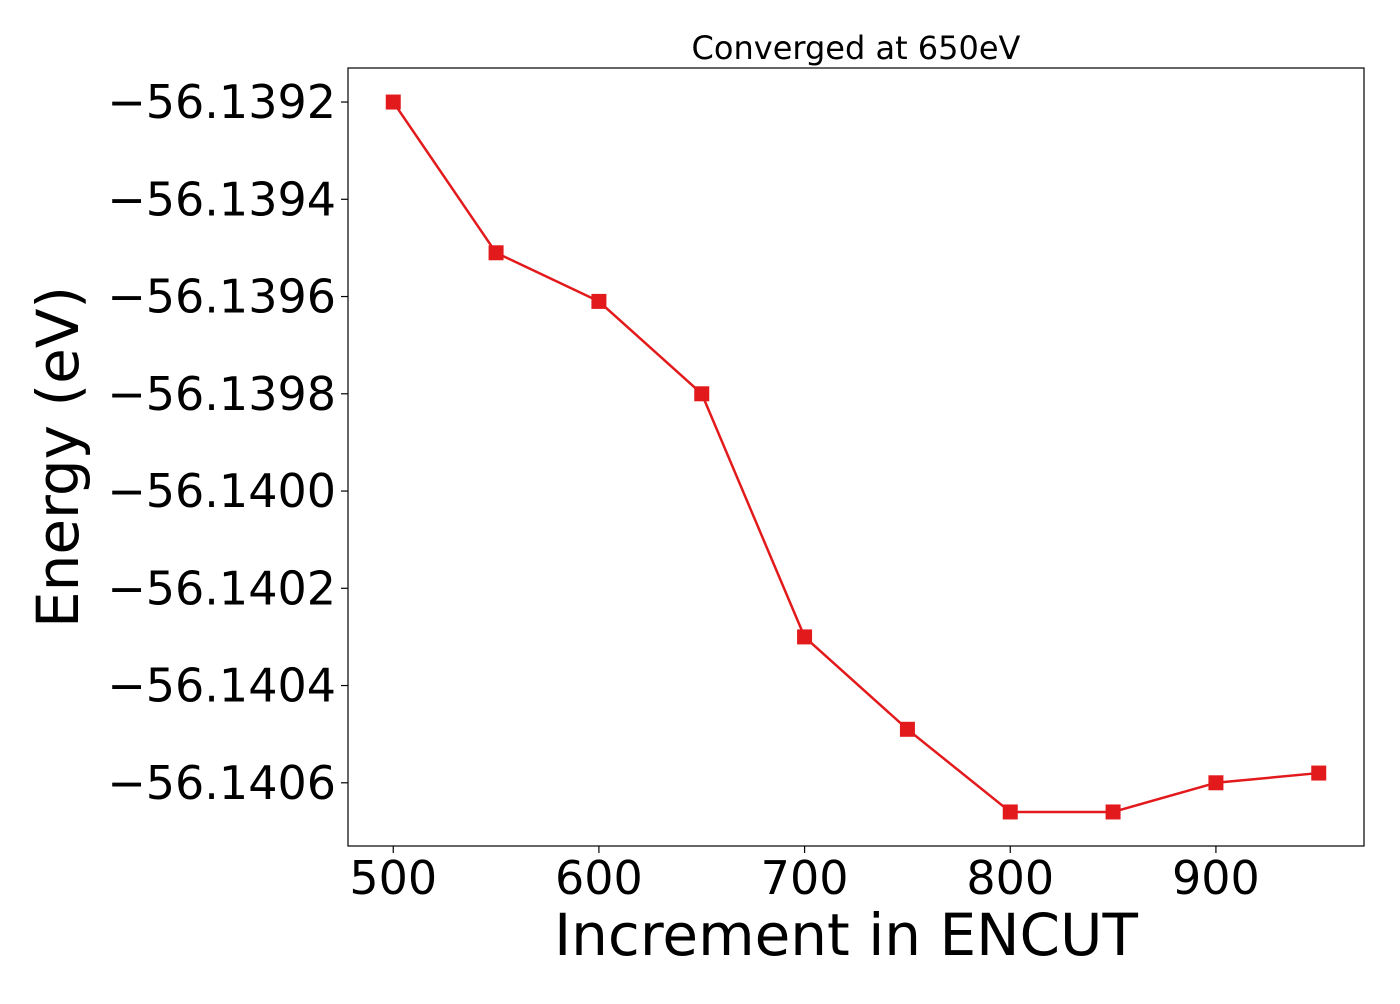 The height and width of the screenshot is (1004, 1400). I want to click on y-tick-label: −56.1406, so click(221, 783).